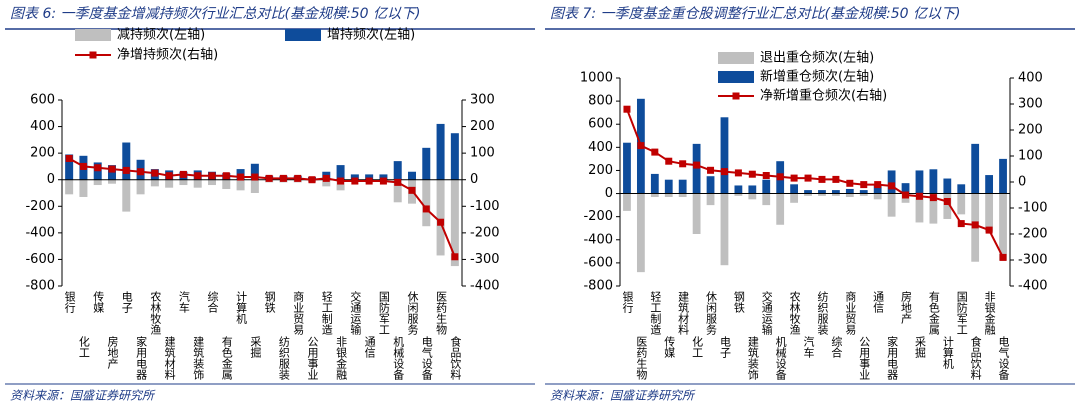 The width and height of the screenshot is (1080, 412). Describe the element at coordinates (850, 313) in the screenshot. I see `x-tick-label: 商业贸易` at that location.